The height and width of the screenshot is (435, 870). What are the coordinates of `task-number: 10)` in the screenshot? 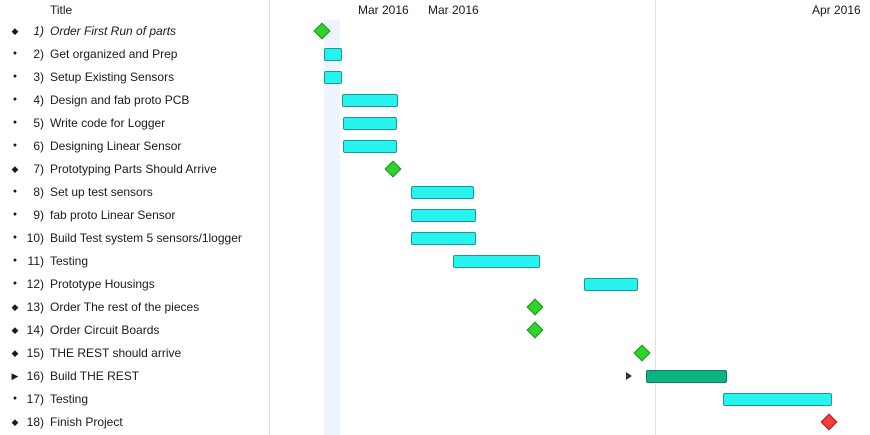 It's located at (35, 238).